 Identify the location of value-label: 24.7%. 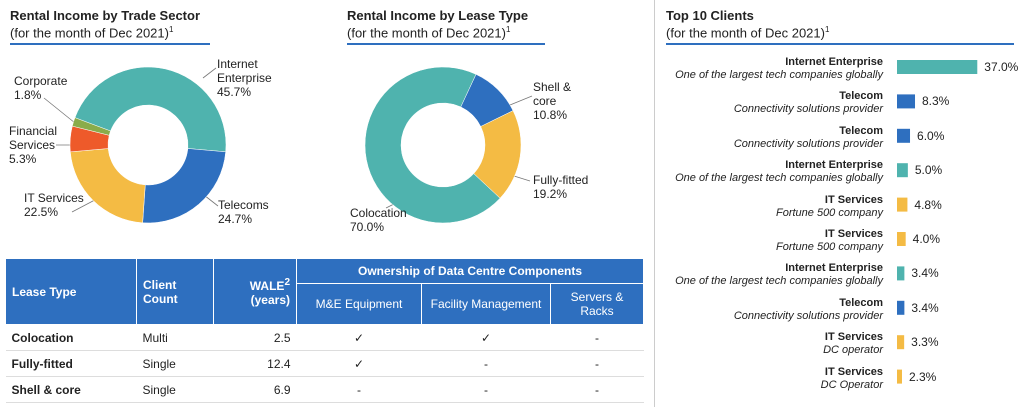
(235, 219).